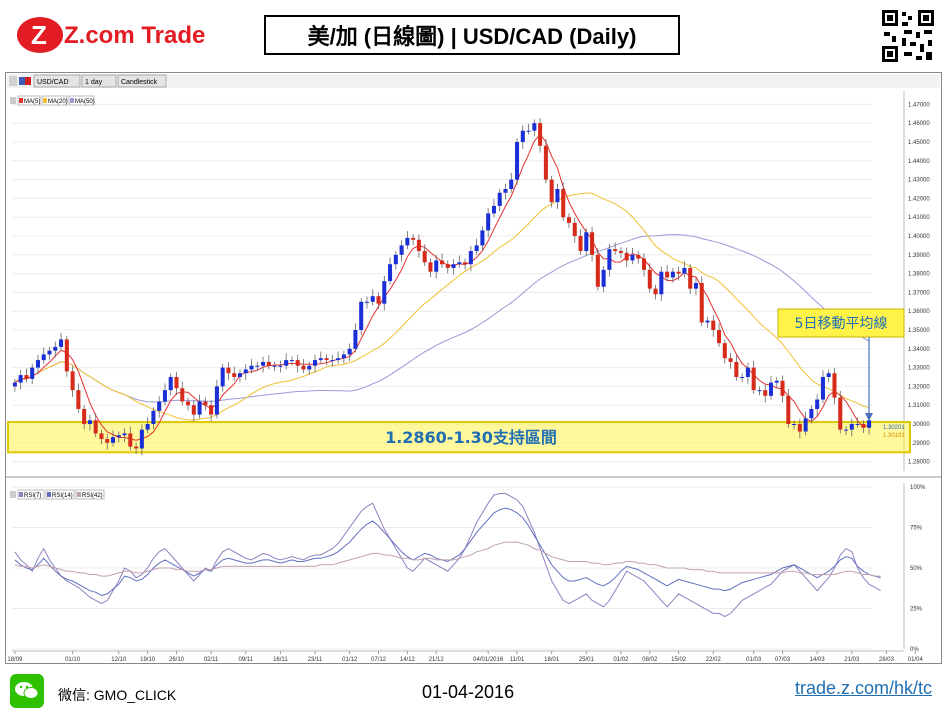  I want to click on x-tick-label: 23/11, so click(315, 660).